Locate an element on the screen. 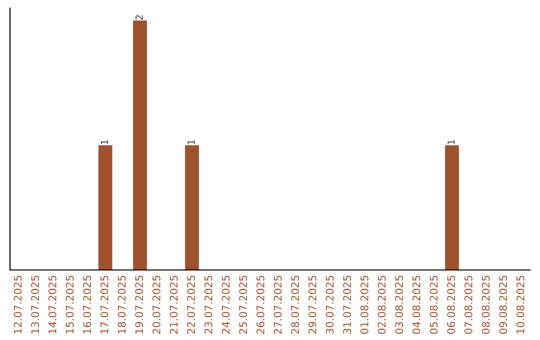 Image resolution: width=540 pixels, height=340 pixels. x-tick-label: 06.08.2025 is located at coordinates (451, 305).